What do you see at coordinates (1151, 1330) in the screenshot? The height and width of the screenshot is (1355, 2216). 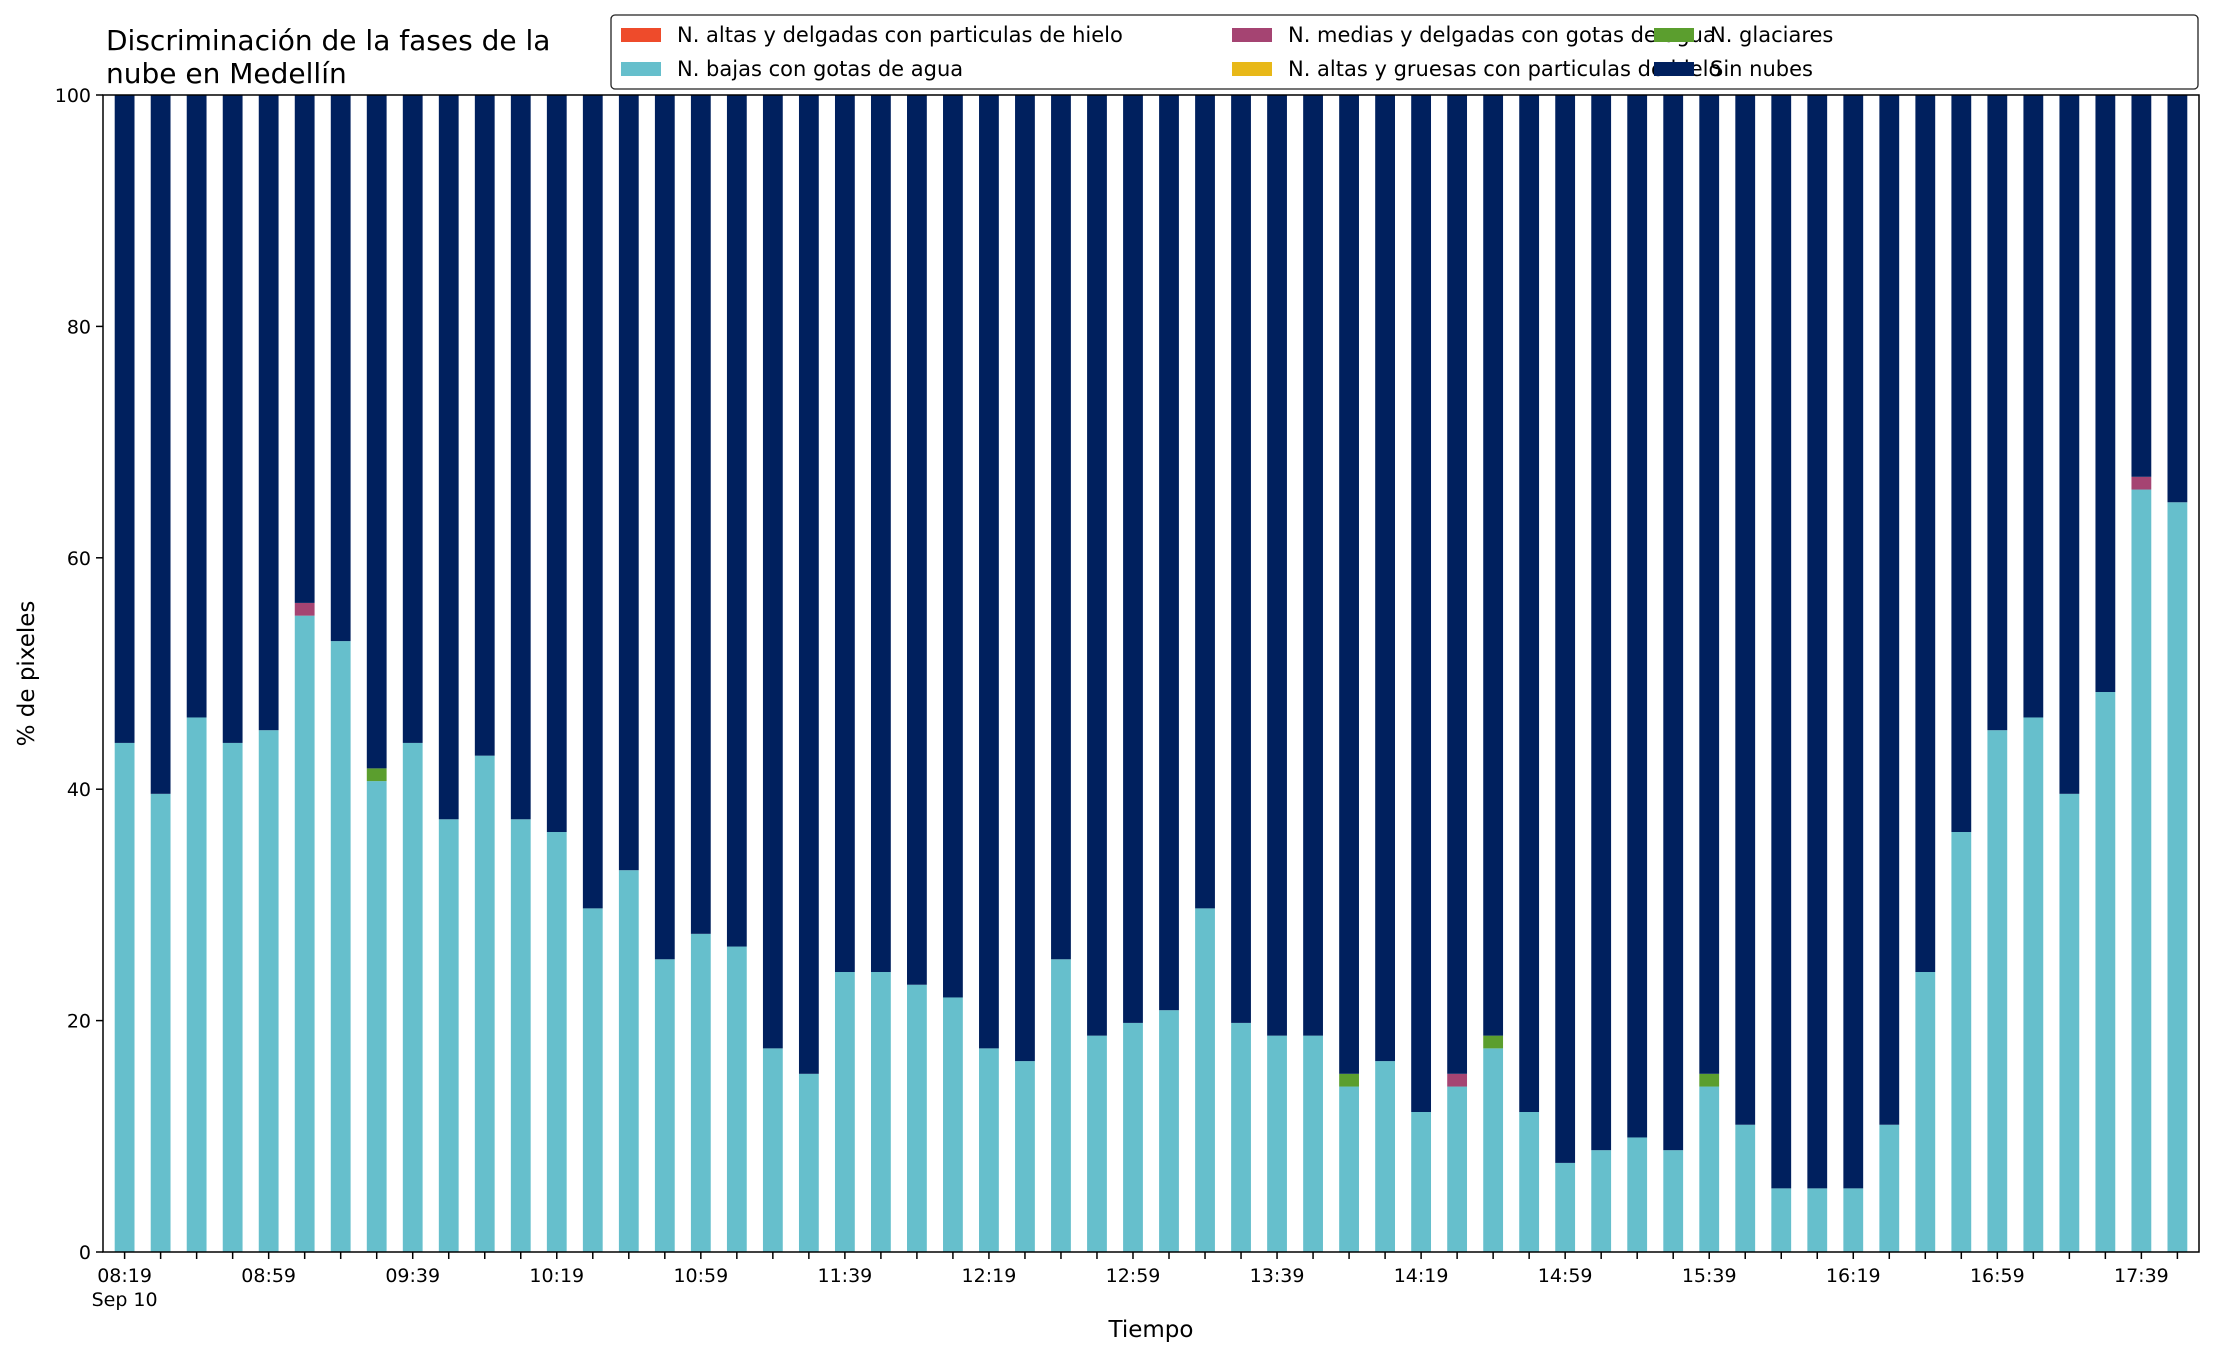 I see `x-axis-title: Tiempo` at bounding box center [1151, 1330].